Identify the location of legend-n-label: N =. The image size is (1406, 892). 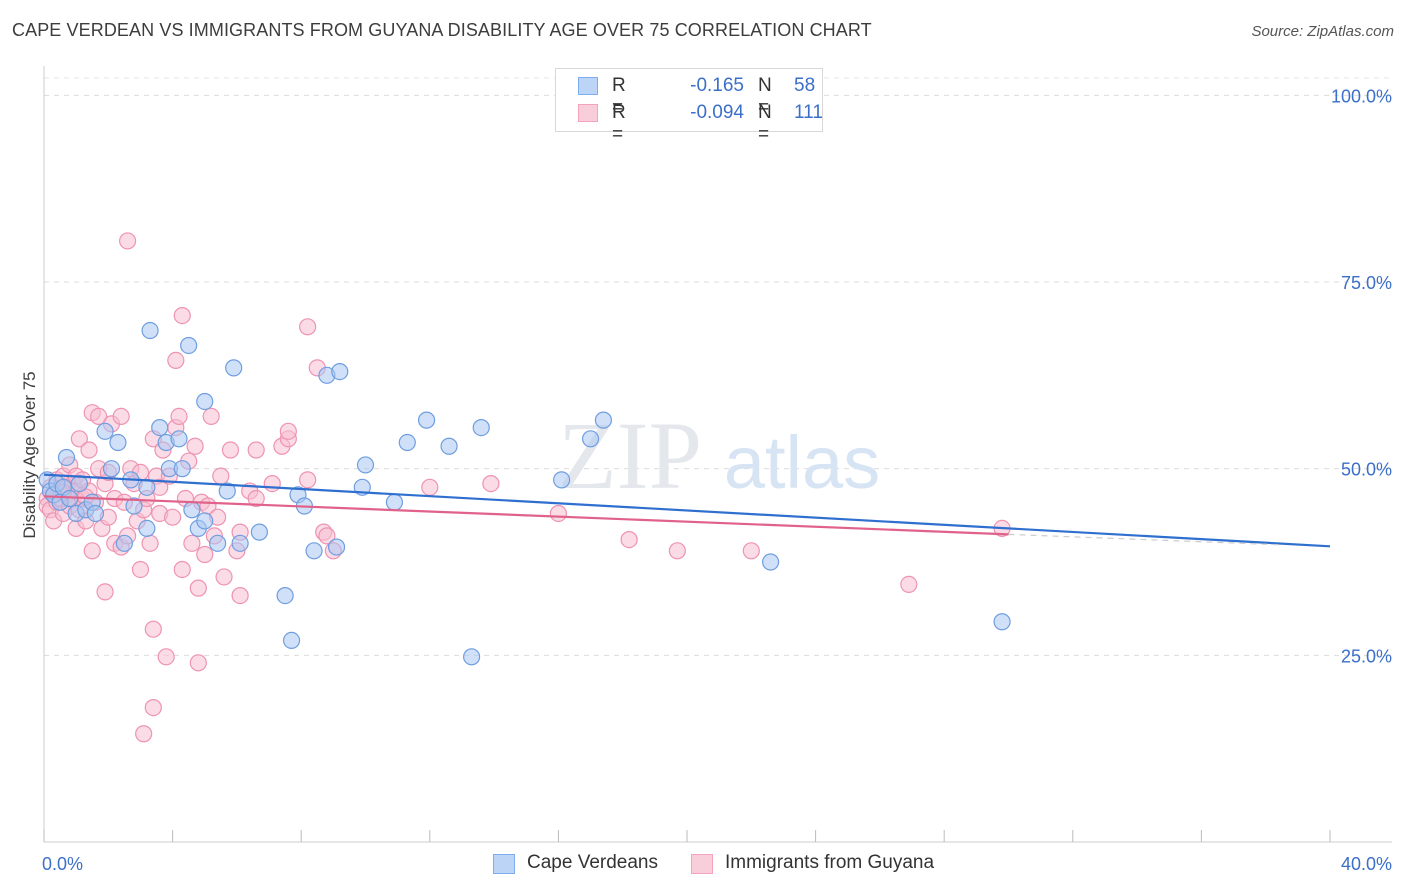
(765, 123).